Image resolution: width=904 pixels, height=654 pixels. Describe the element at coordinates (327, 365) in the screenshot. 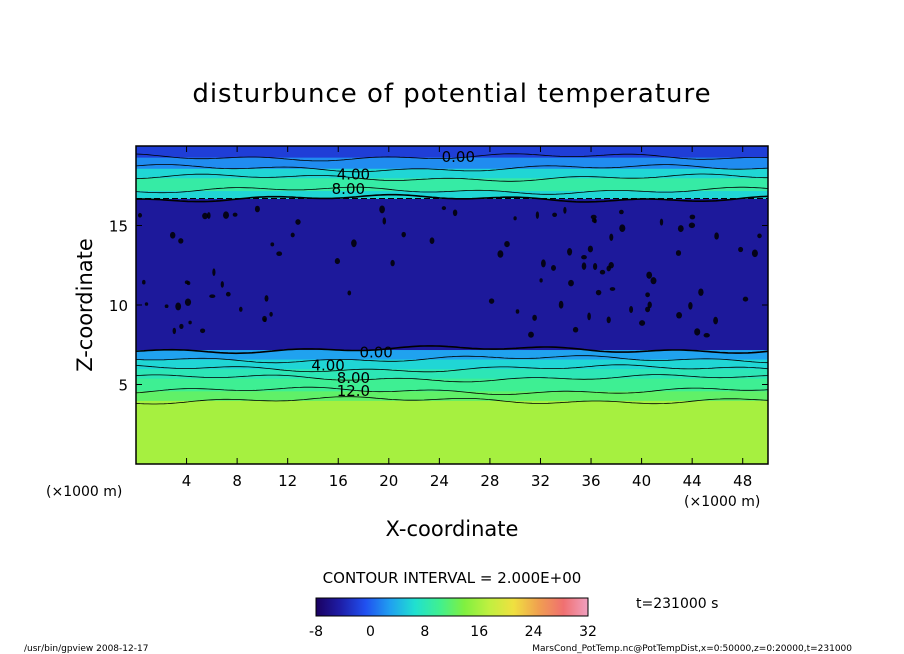

I see `contour-label-4: 4.00` at that location.